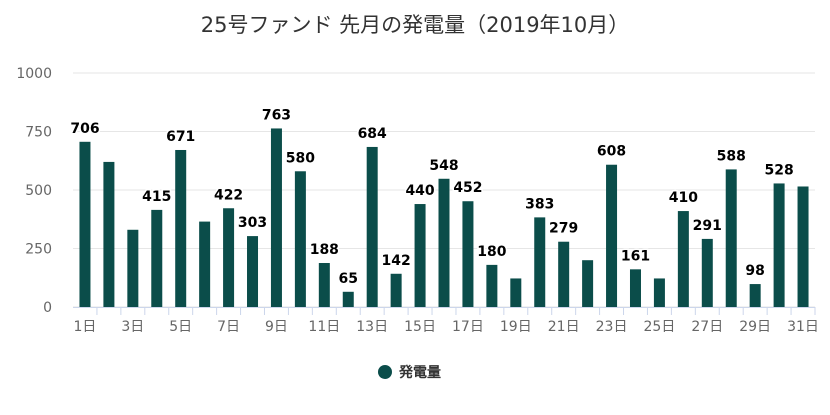 The width and height of the screenshot is (830, 415). Describe the element at coordinates (540, 262) in the screenshot. I see `bar-20日` at that location.